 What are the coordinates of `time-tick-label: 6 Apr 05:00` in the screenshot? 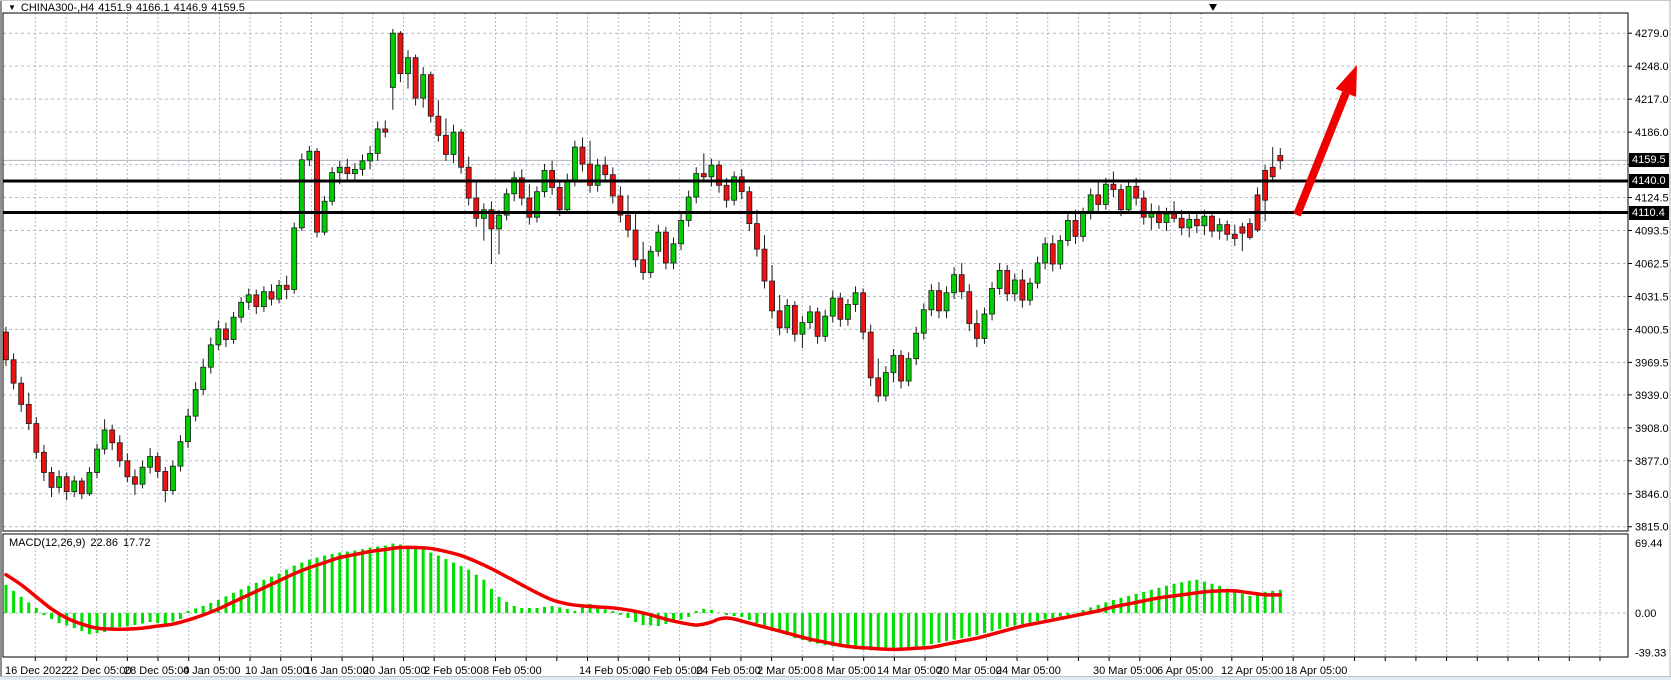 It's located at (1185, 671).